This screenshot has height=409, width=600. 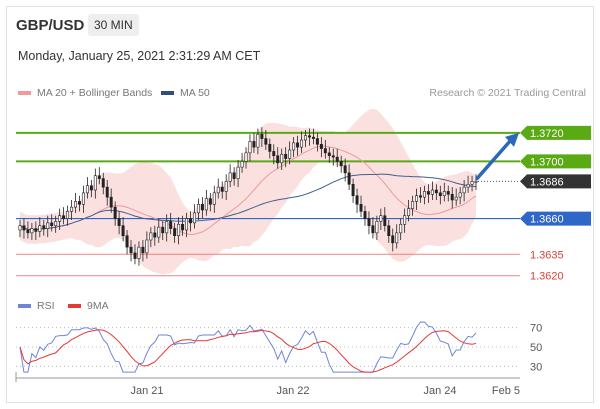 I want to click on ma20-swatch, so click(x=24, y=93).